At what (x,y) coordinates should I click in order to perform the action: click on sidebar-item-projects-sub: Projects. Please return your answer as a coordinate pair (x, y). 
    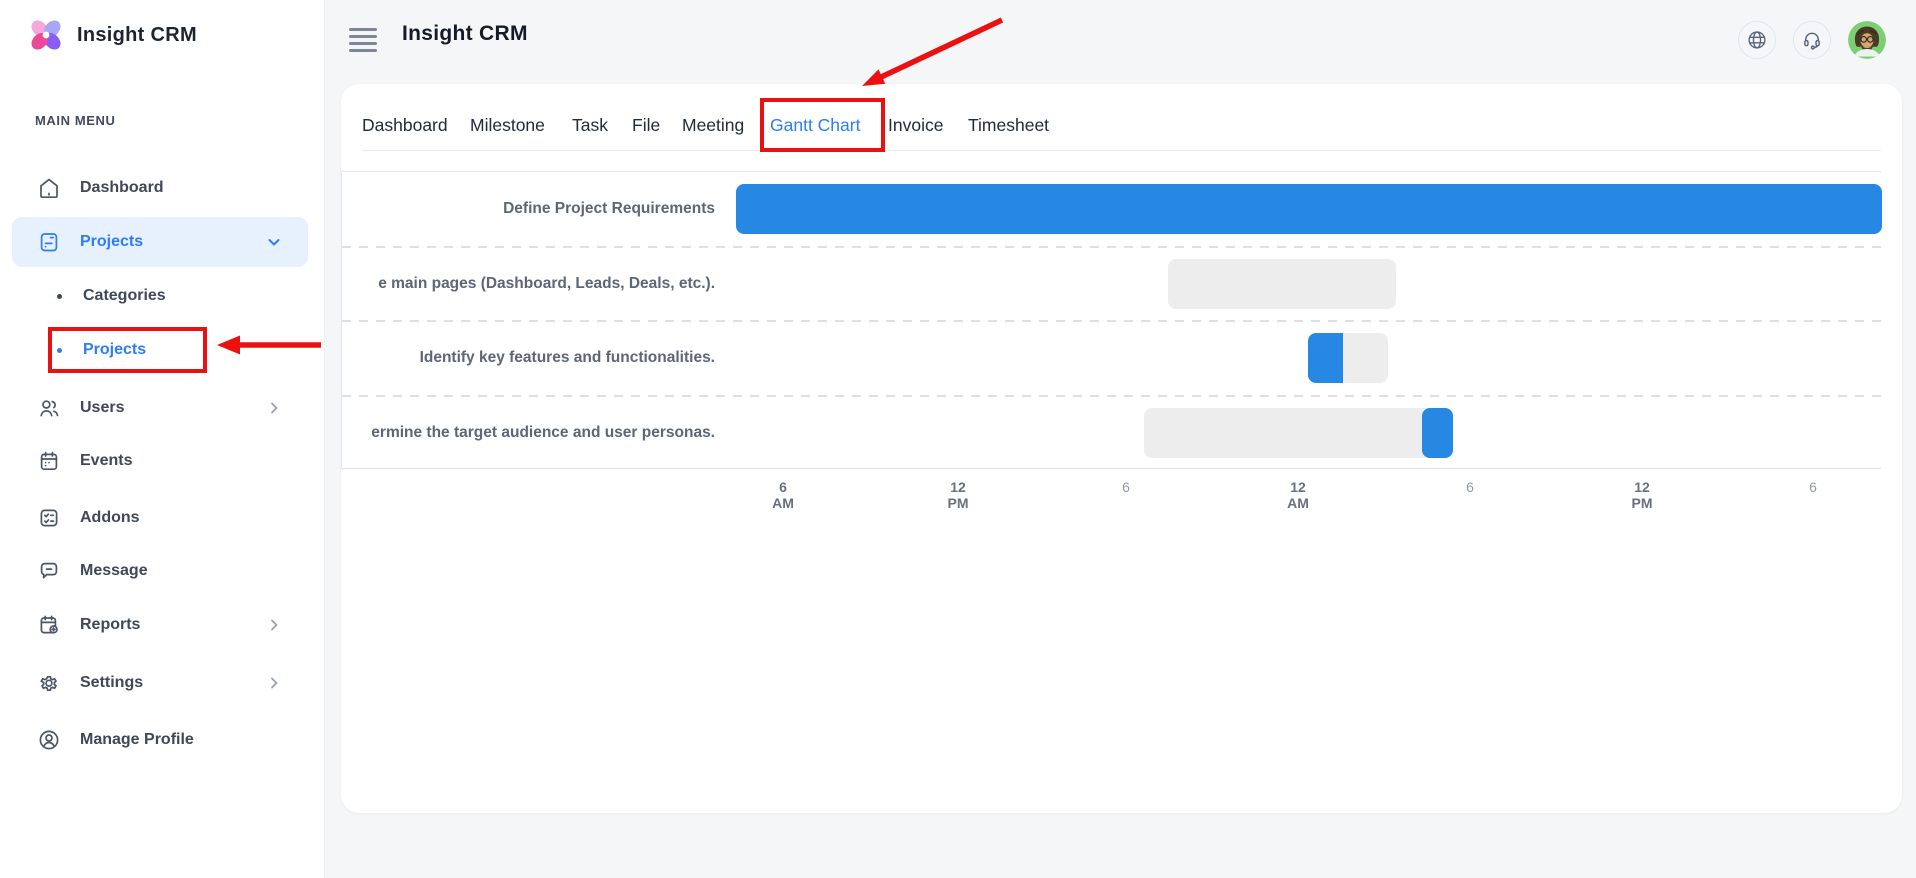
    Looking at the image, I should click on (160, 350).